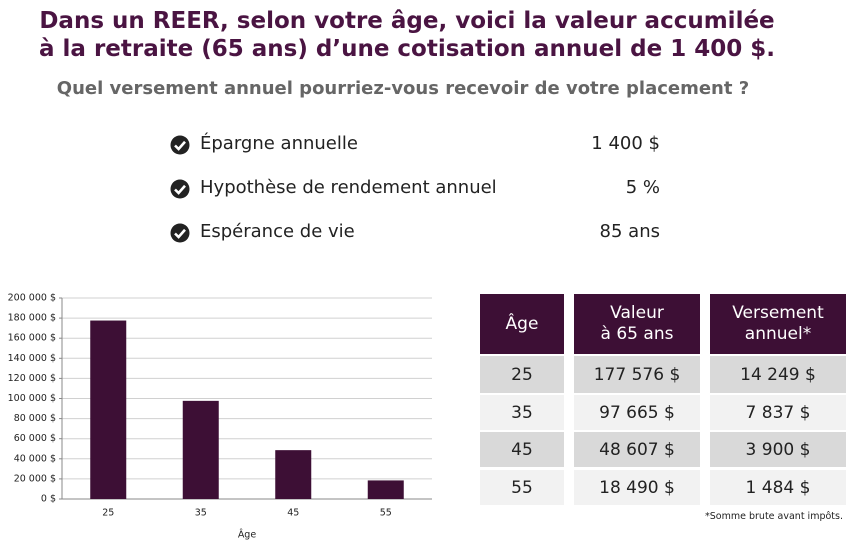 This screenshot has width=854, height=546. What do you see at coordinates (778, 412) in the screenshot?
I see `table-cell: 7 837 $` at bounding box center [778, 412].